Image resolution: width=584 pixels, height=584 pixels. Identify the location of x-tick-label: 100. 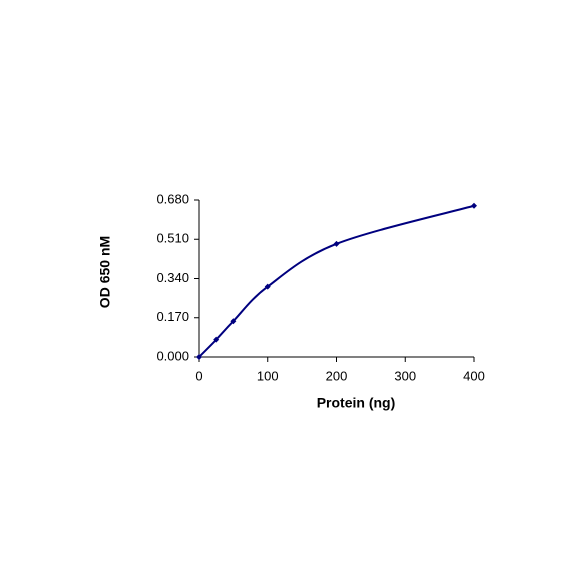
(268, 375).